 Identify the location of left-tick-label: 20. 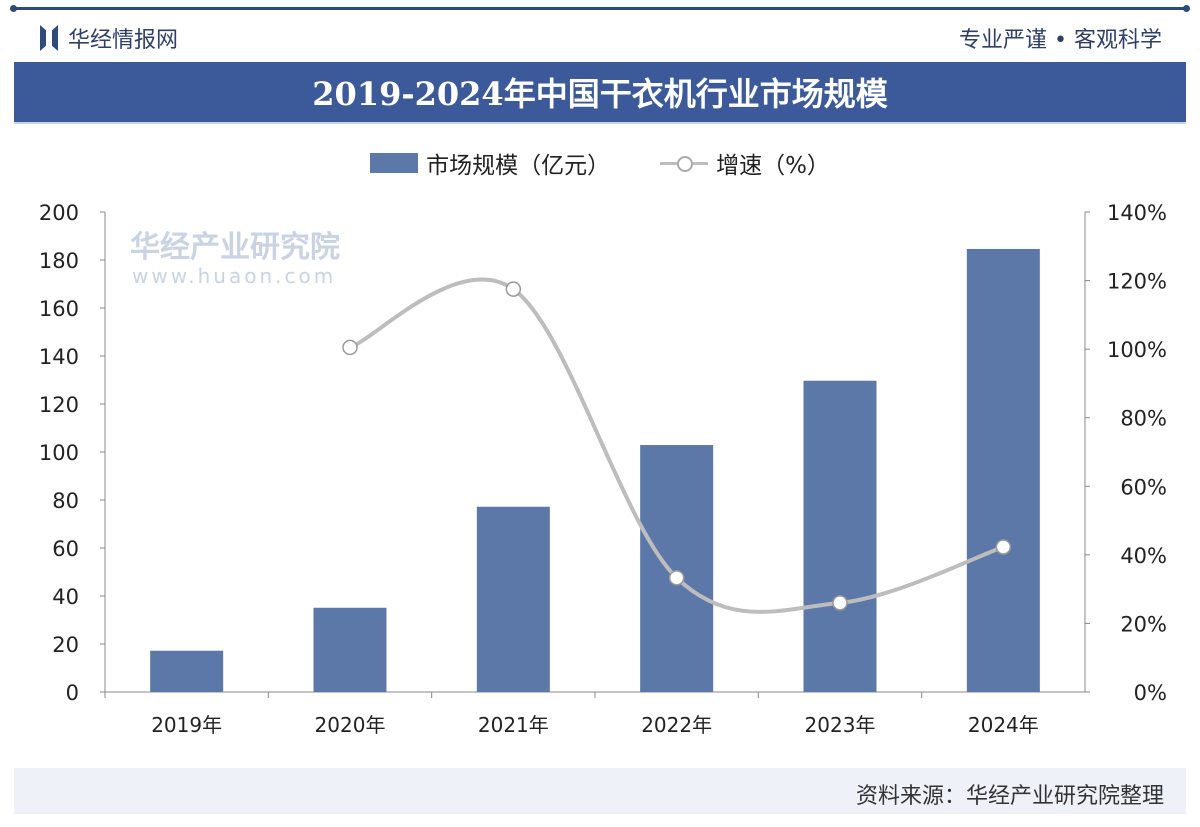
(65, 645).